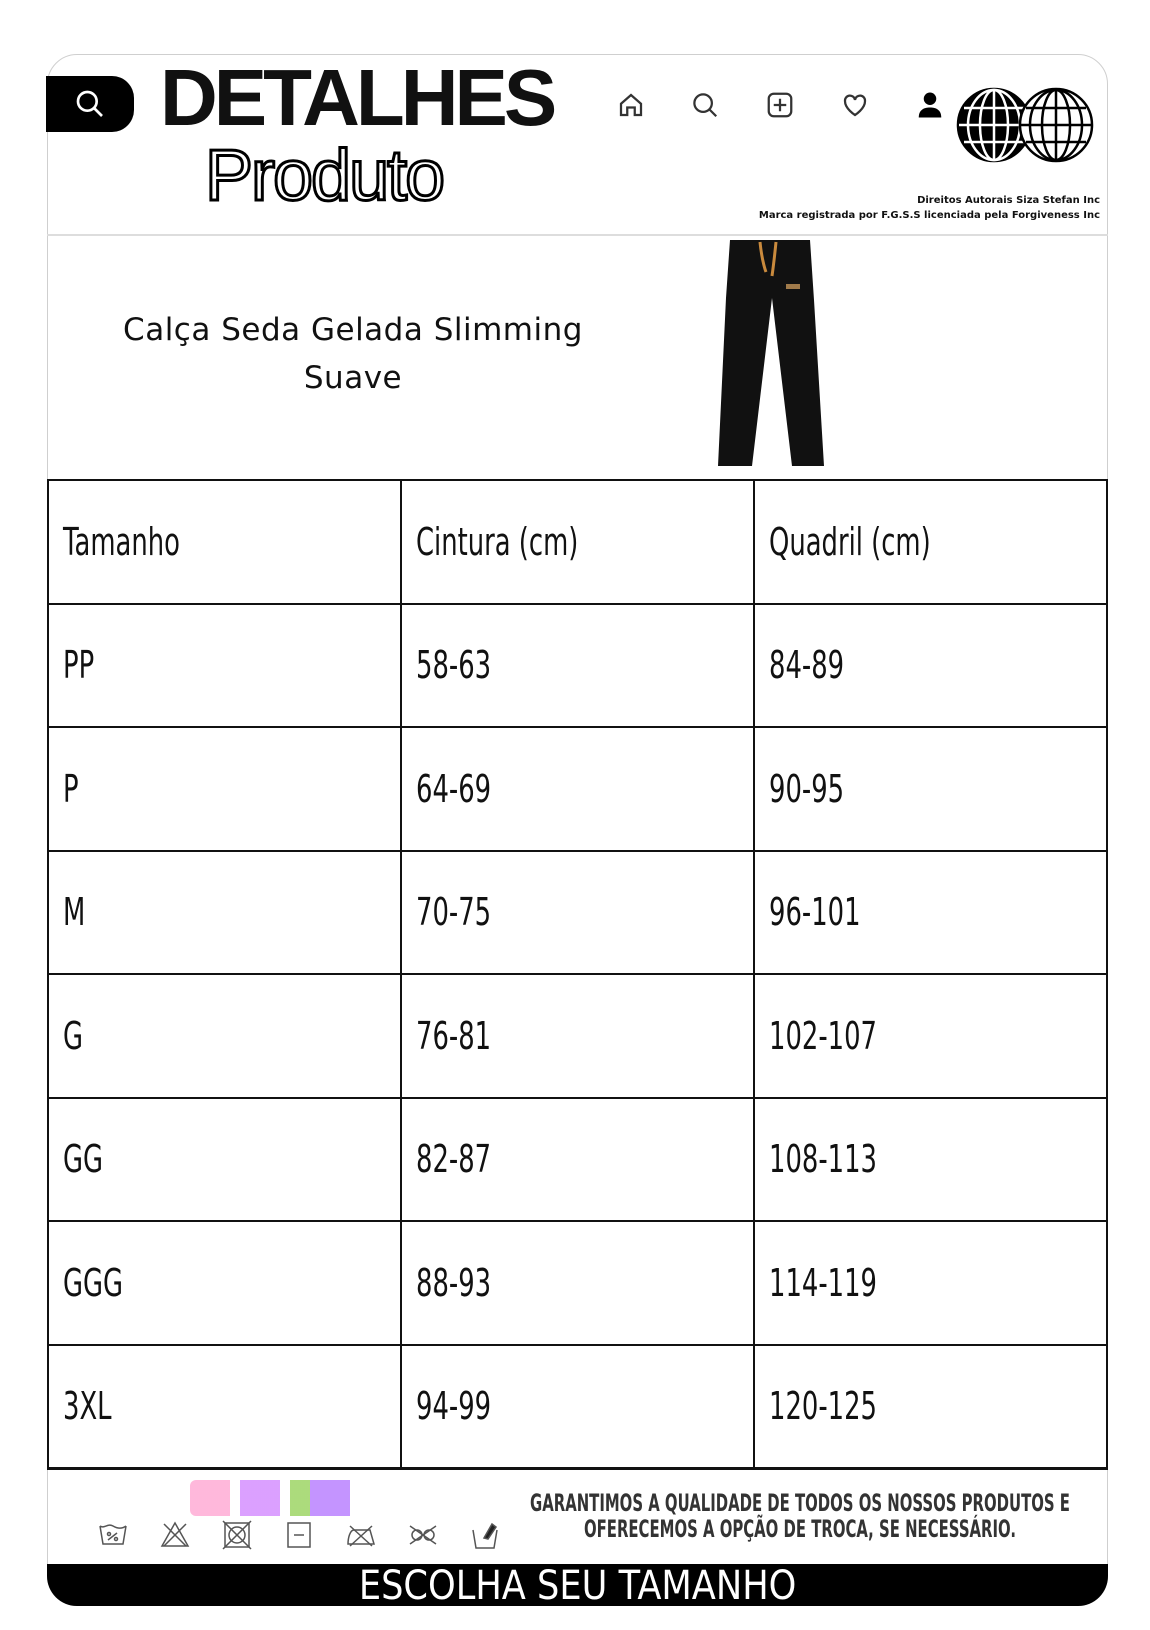  What do you see at coordinates (930, 1283) in the screenshot?
I see `table-cell: 114-119` at bounding box center [930, 1283].